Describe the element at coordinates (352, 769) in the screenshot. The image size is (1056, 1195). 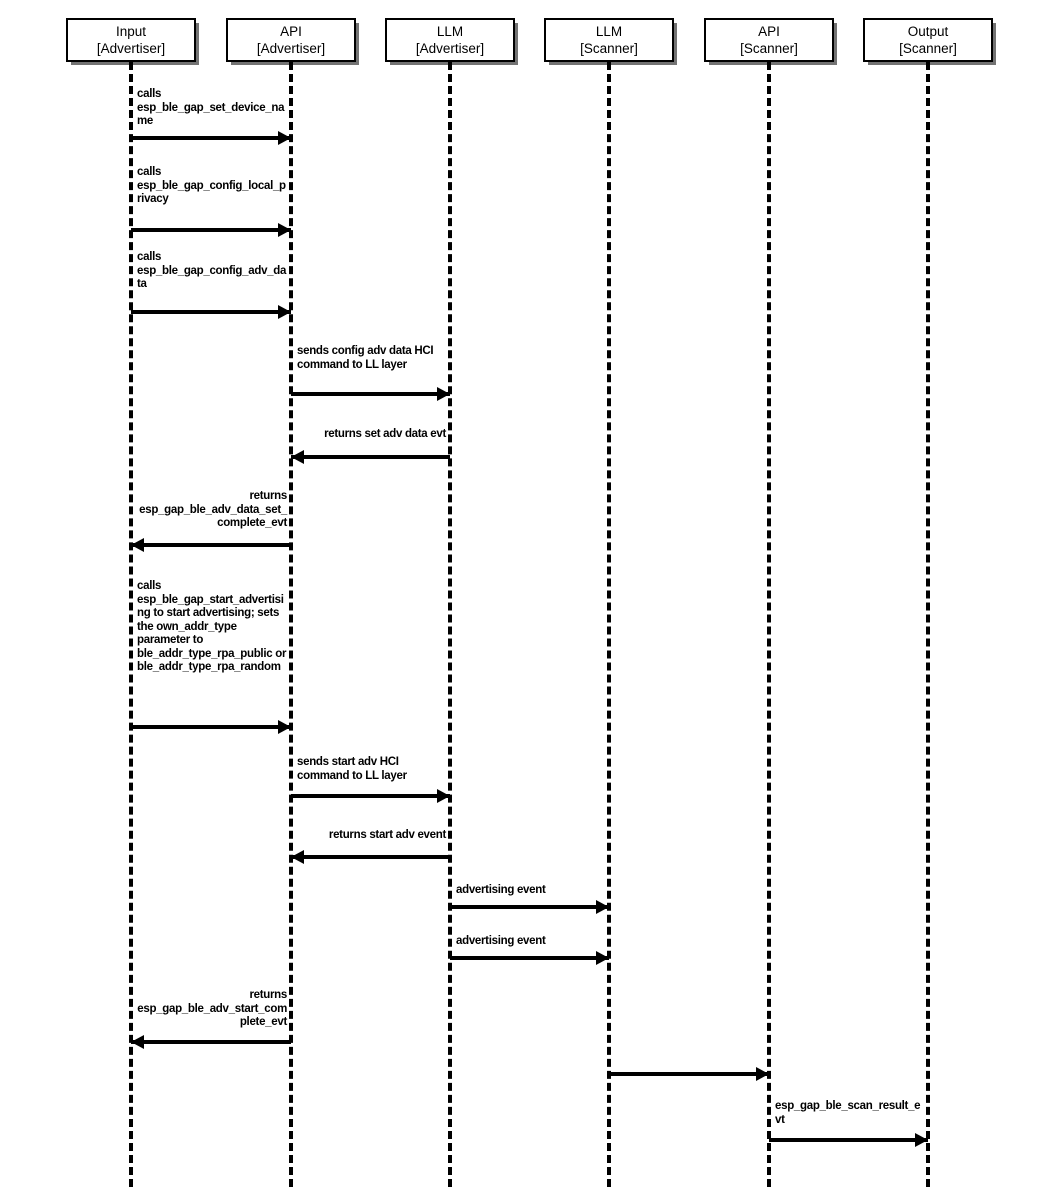
I see `message-label-m8: sends start adv HCI command to LL layer` at that location.